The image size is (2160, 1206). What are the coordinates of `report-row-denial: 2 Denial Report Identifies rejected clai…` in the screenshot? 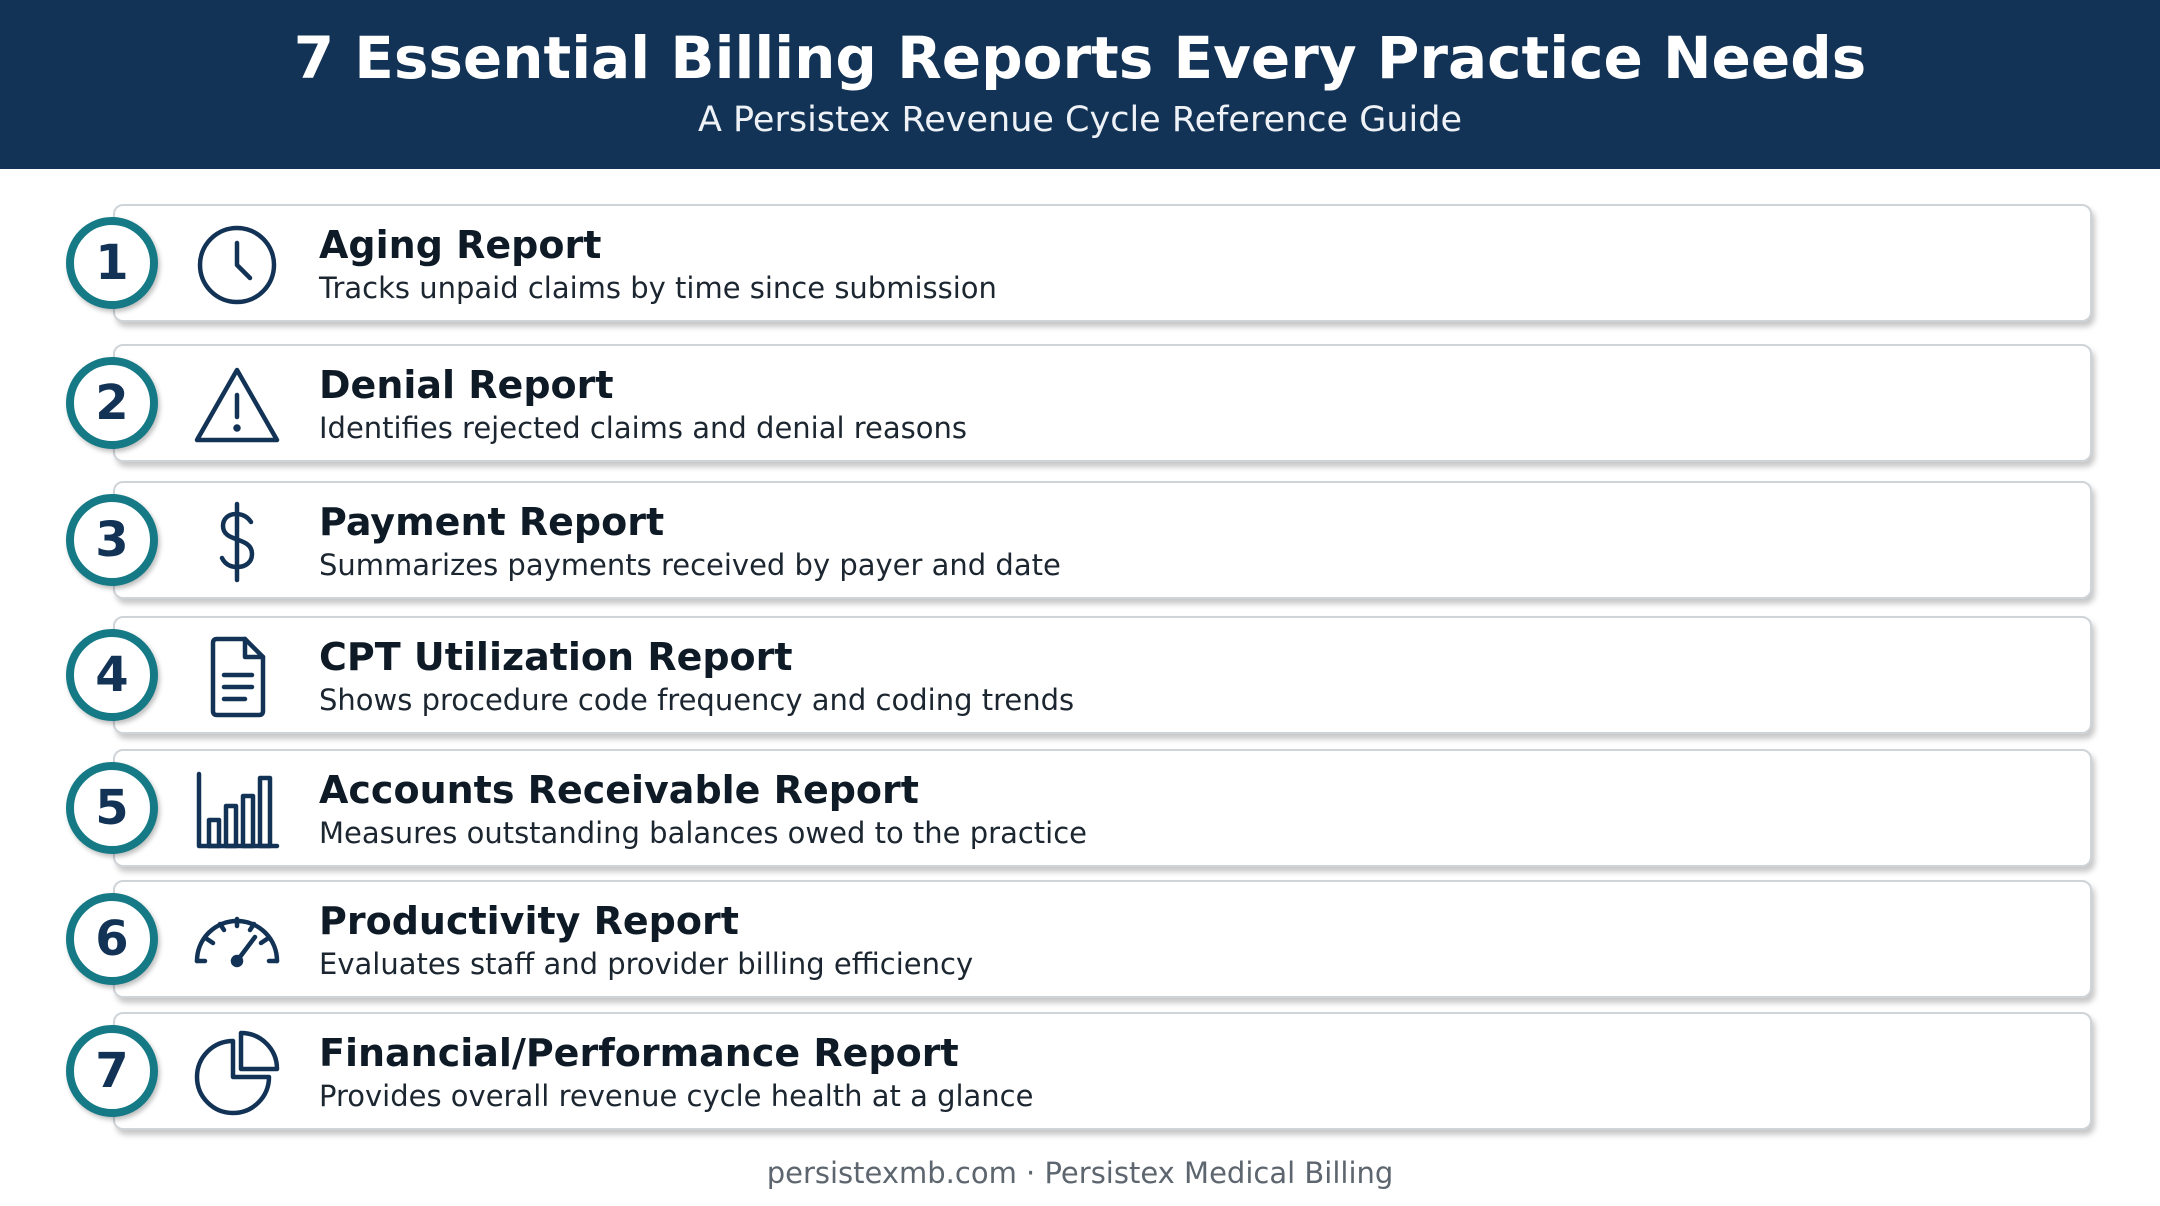 It's located at (1080, 403).